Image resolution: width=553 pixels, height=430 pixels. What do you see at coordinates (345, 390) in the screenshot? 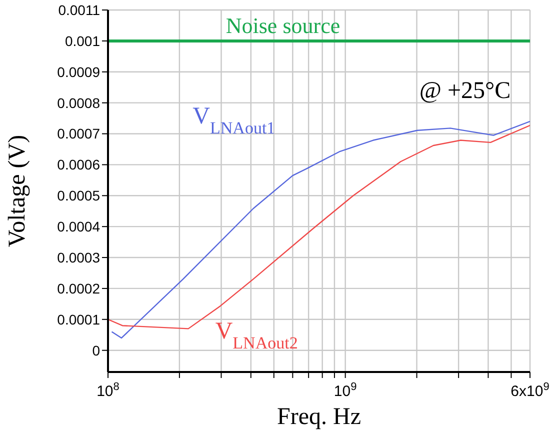
I see `x-tick-label: 10$^{9}$` at bounding box center [345, 390].